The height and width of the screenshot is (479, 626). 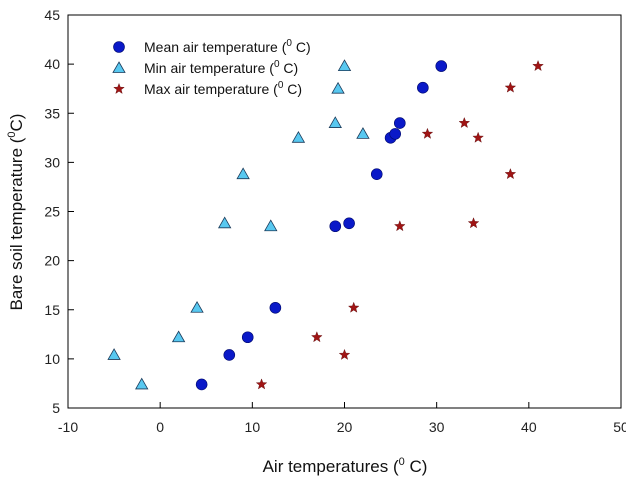 What do you see at coordinates (345, 466) in the screenshot?
I see `x-axis-title: Air temperatures (0 C)` at bounding box center [345, 466].